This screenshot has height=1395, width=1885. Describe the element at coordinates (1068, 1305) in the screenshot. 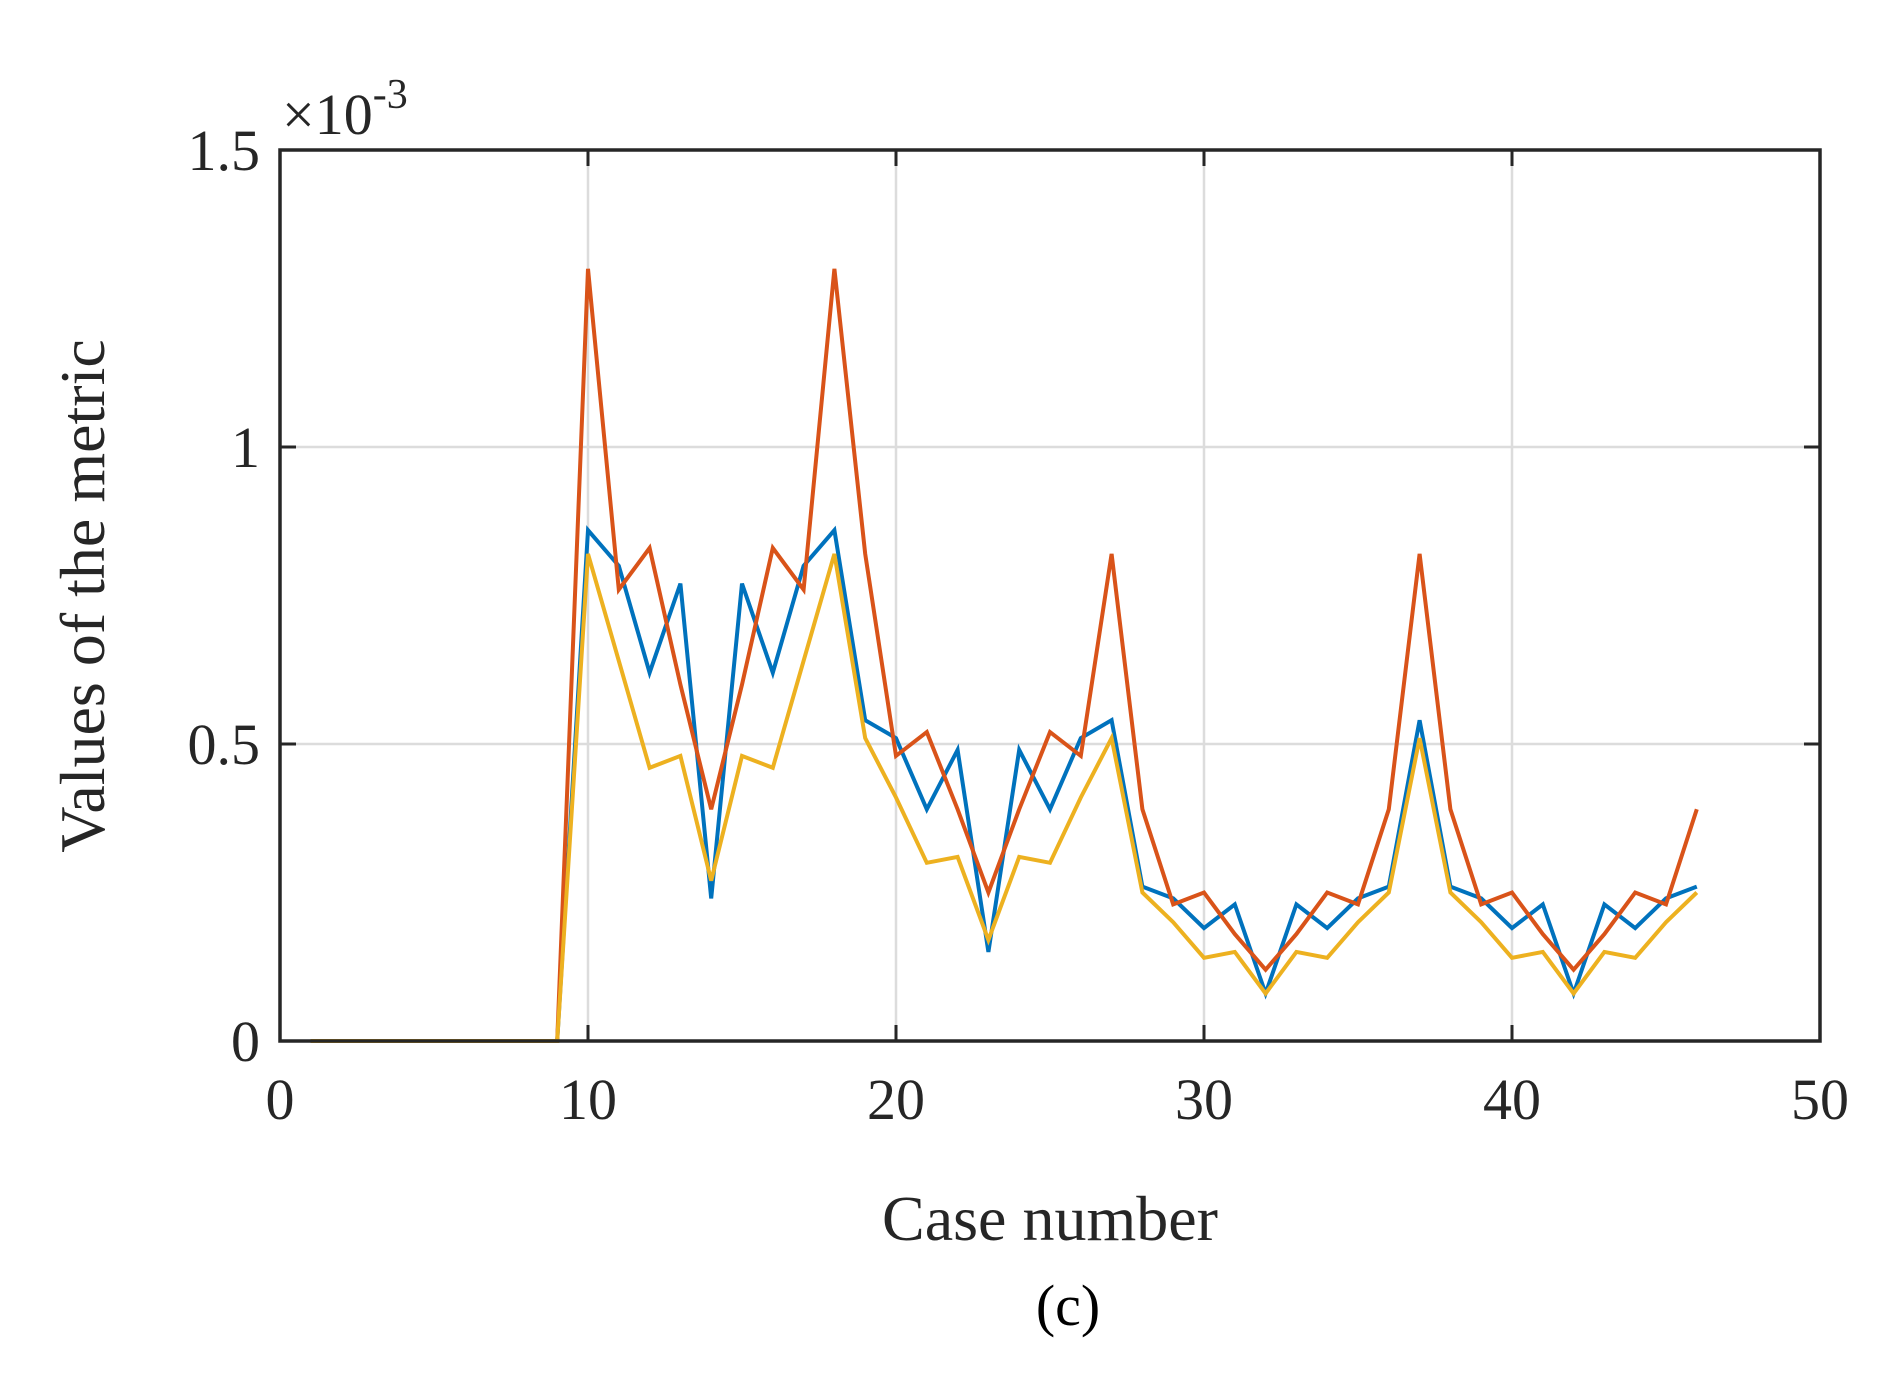

I see `panel-label: (c)` at that location.